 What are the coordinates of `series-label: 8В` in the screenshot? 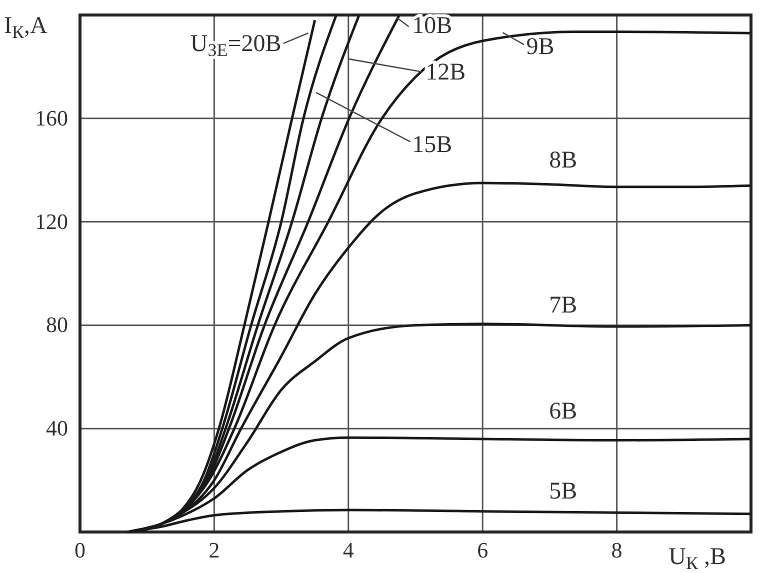 It's located at (563, 161).